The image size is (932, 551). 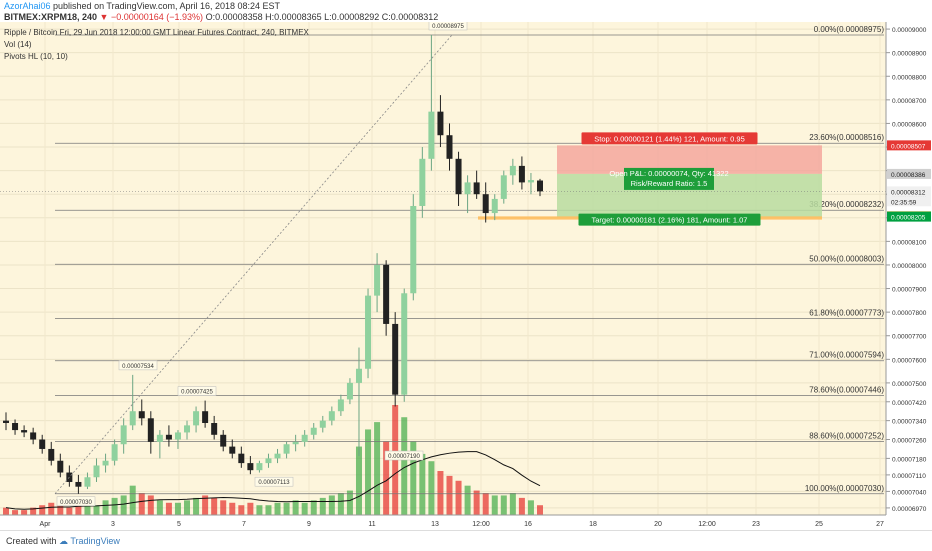 I want to click on price-tag-label: 0.00008205, so click(x=908, y=218).